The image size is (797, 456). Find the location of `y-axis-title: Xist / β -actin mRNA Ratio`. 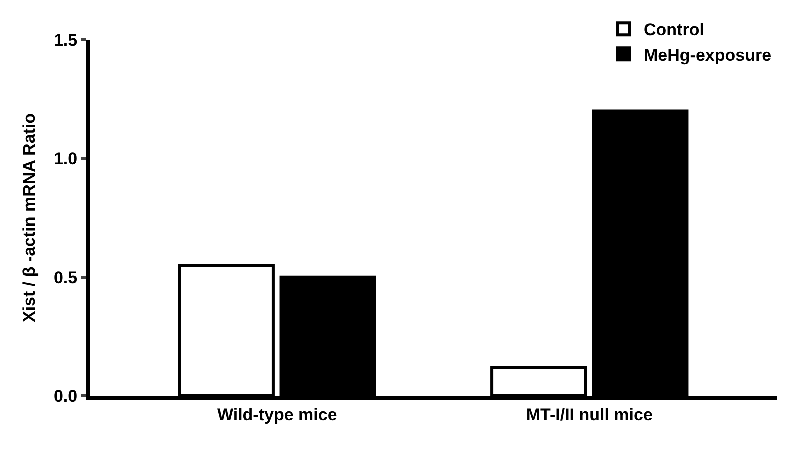

y-axis-title: Xist / β -actin mRNA Ratio is located at coordinates (30, 218).